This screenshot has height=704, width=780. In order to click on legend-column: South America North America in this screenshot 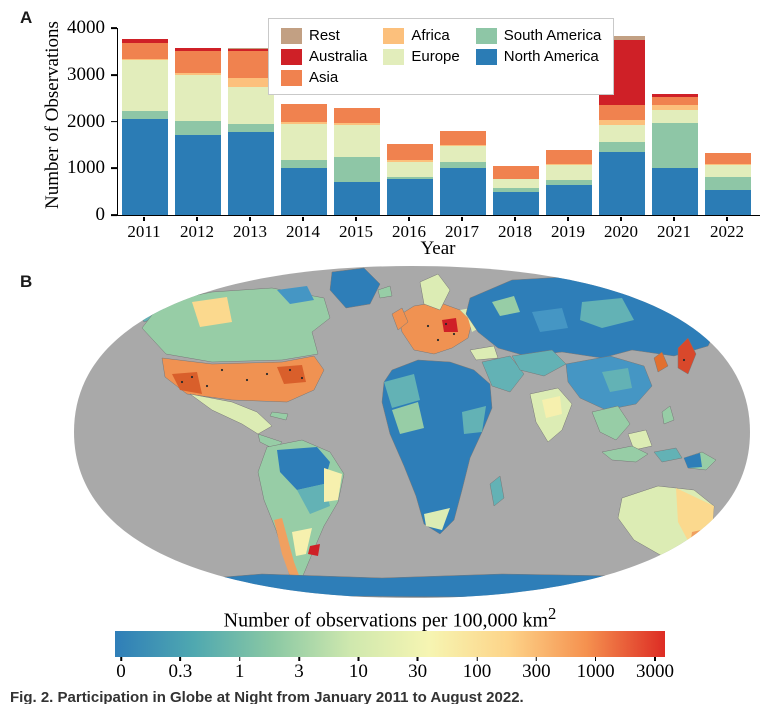, I will do `click(538, 56)`.